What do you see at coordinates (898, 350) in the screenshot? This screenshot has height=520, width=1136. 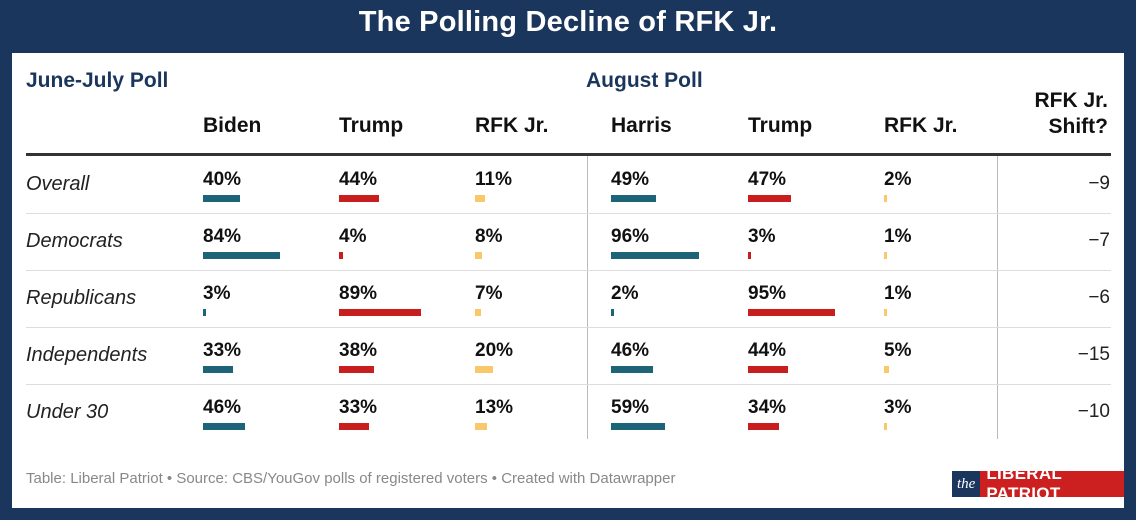 I see `cell-value: 5%` at bounding box center [898, 350].